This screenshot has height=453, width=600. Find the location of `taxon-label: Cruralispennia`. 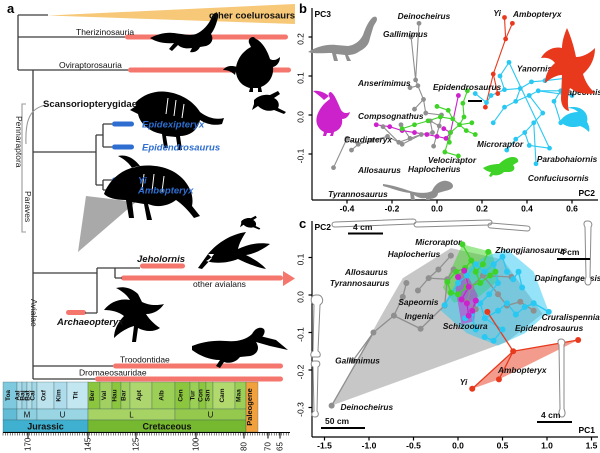

taxon-label: Cruralispennia is located at coordinates (571, 317).